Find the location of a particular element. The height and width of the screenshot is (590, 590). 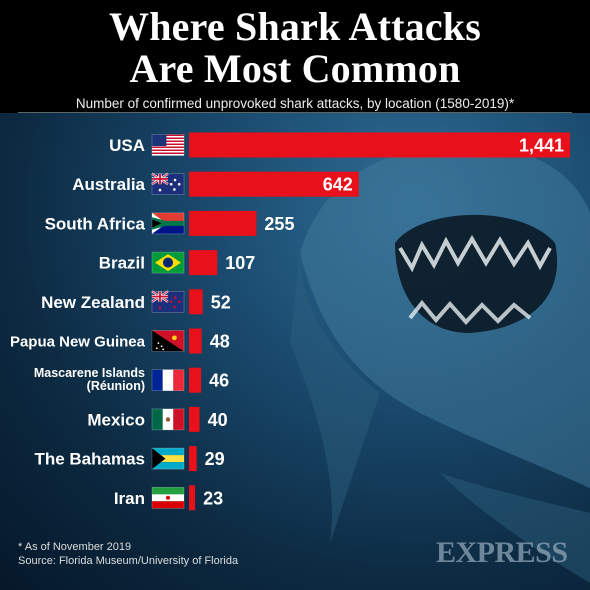

chart-title: Where Shark Attacks Are Most Common is located at coordinates (295, 48).